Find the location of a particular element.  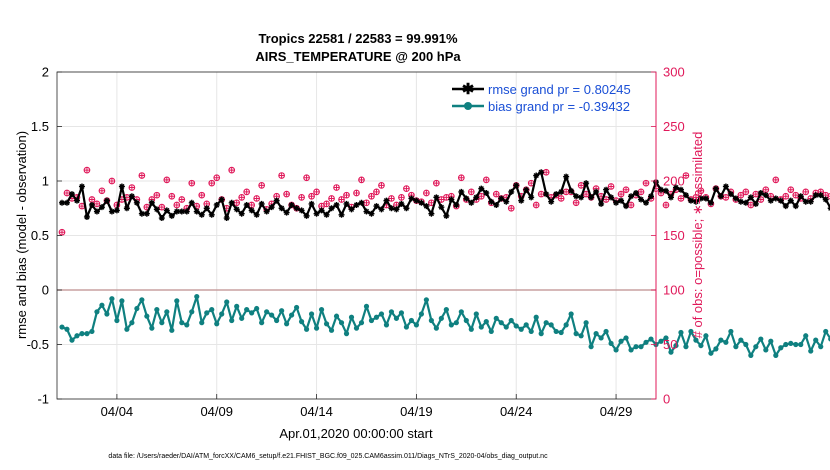

legend-rmse-label: rmse grand pr = 0.80245 is located at coordinates (559, 89).